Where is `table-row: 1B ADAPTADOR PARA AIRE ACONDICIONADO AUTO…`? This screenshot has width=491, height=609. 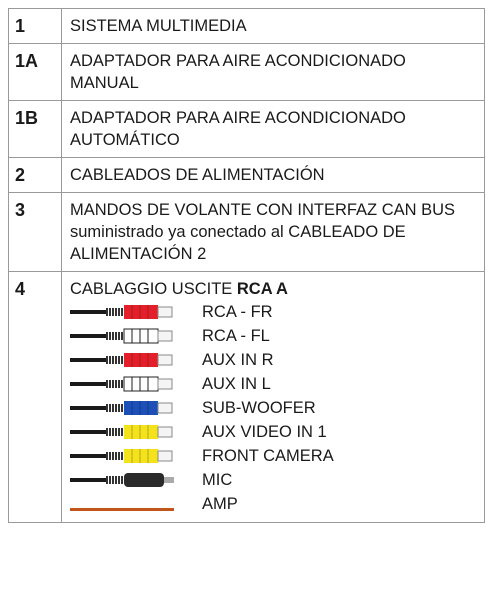 table-row: 1B ADAPTADOR PARA AIRE ACONDICIONADO AUTO… is located at coordinates (246, 129).